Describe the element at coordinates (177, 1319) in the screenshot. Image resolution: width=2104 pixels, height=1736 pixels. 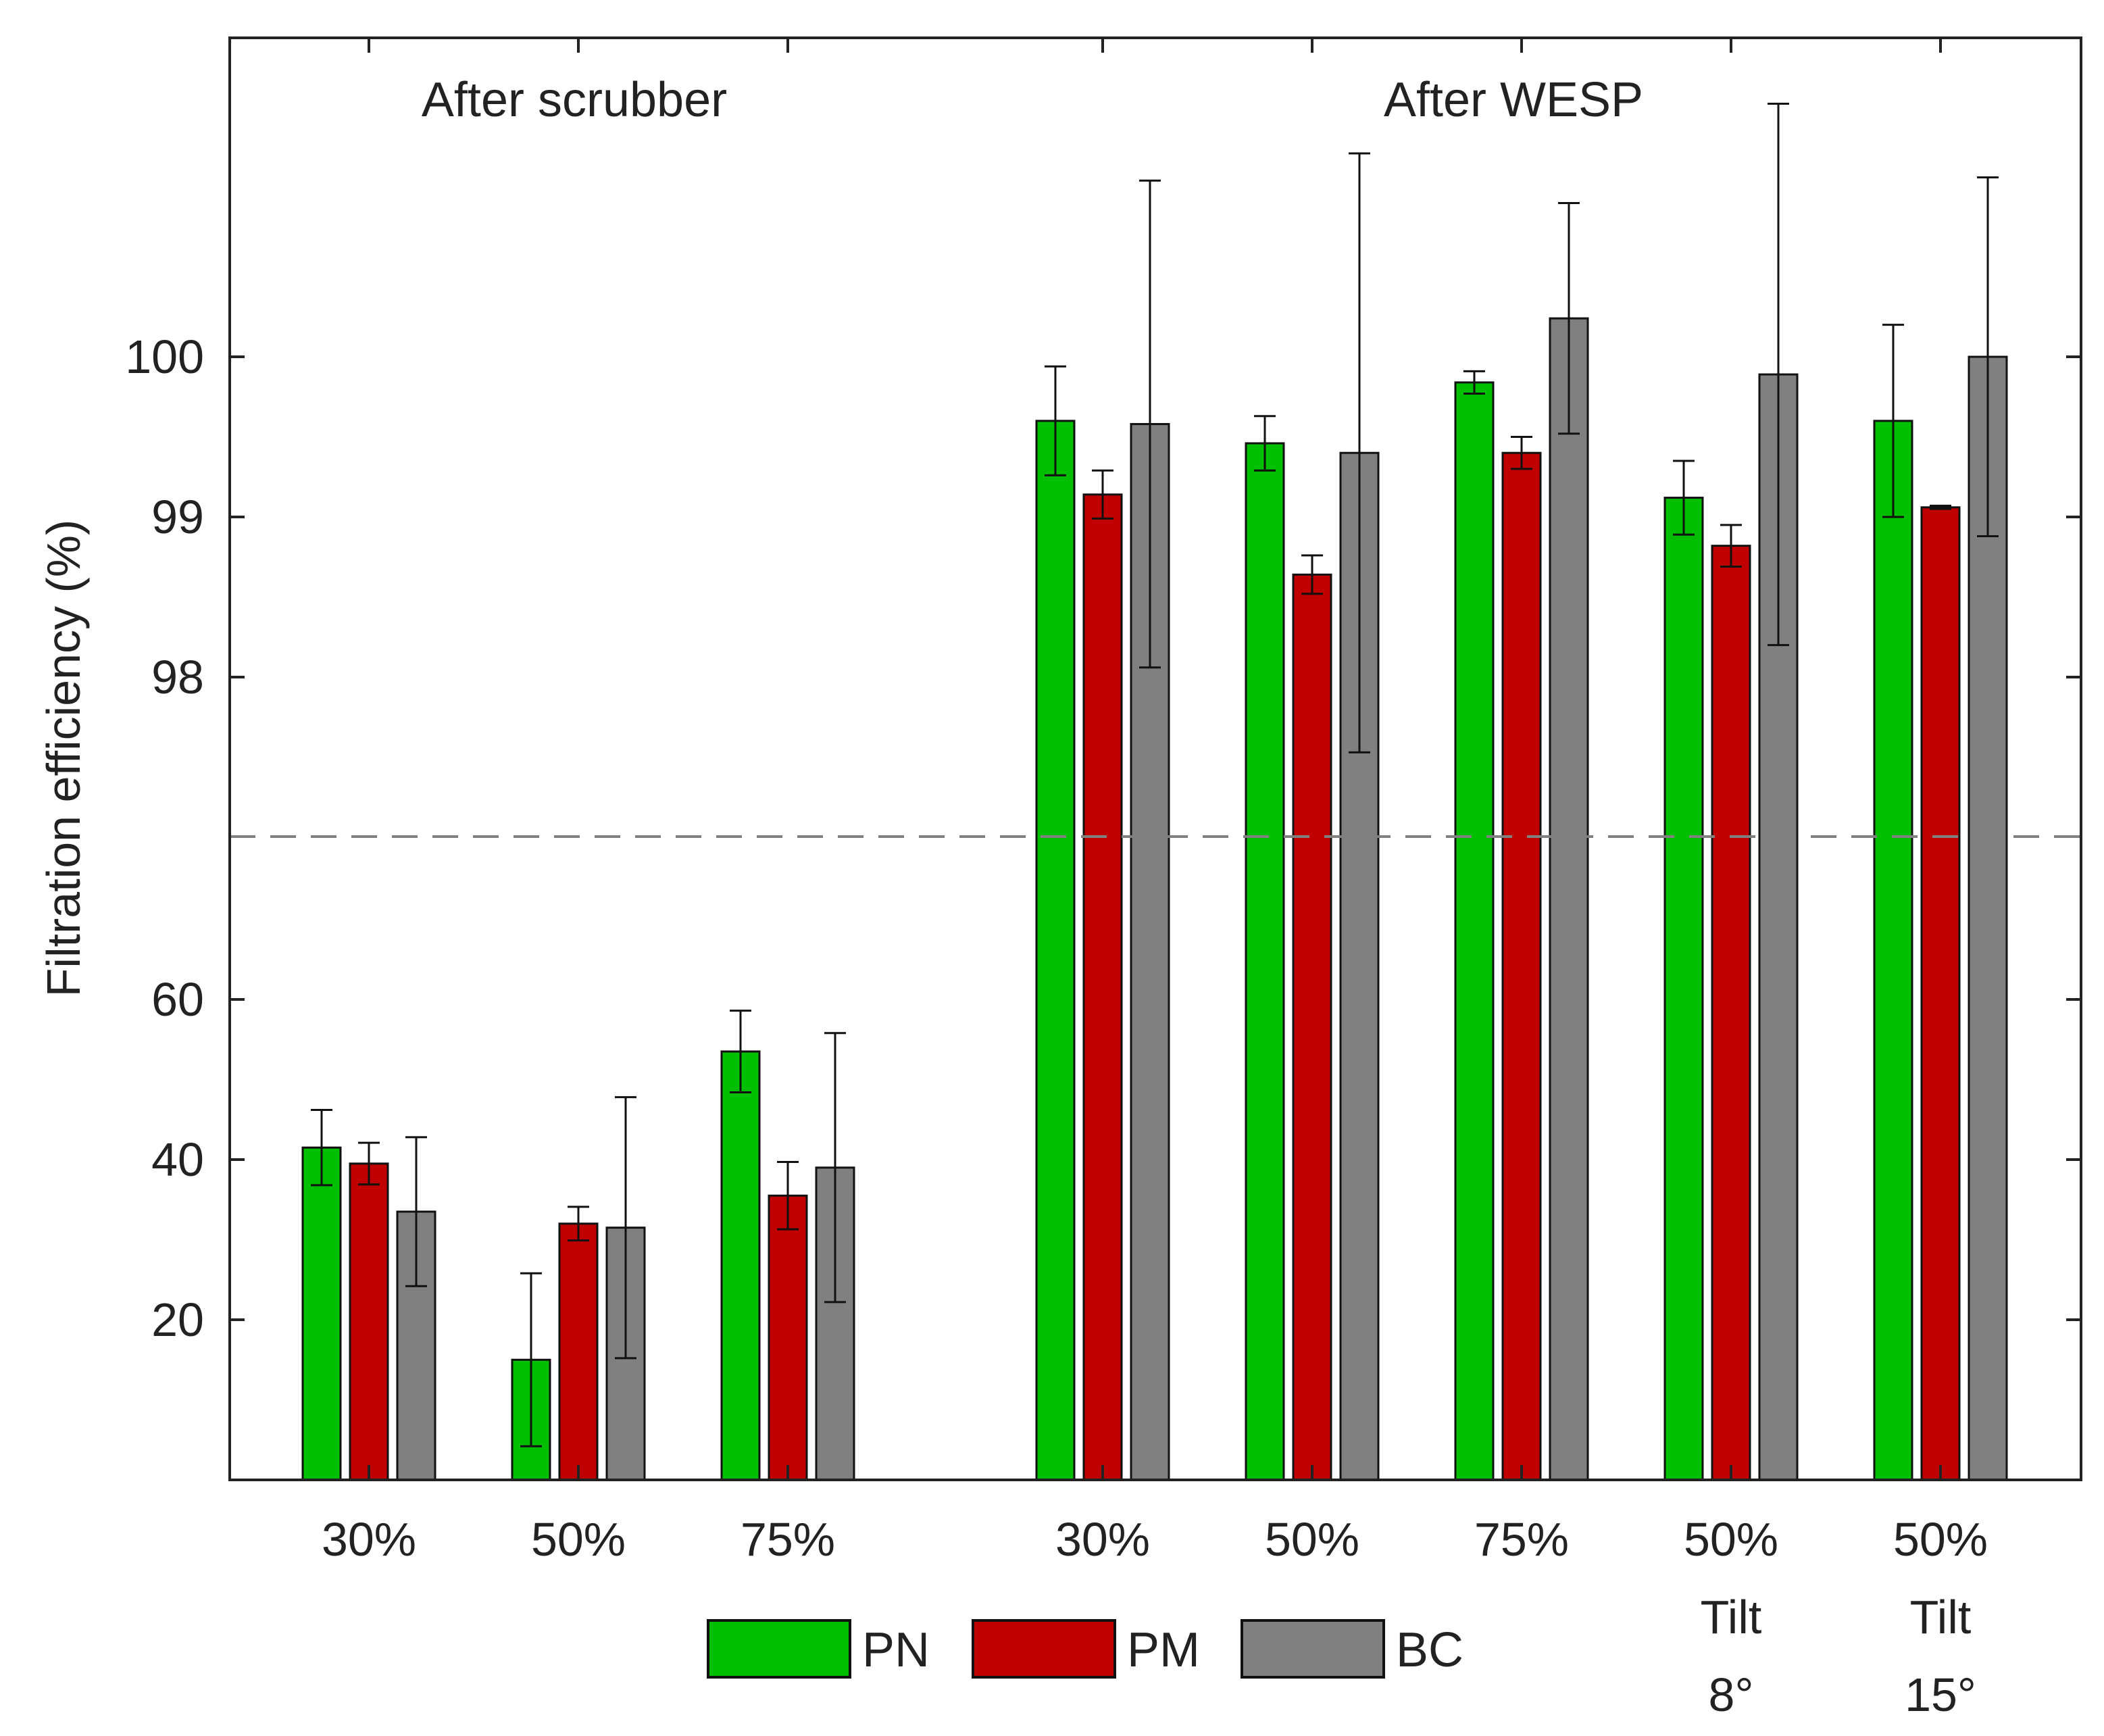
I see `y-tick-label: 20` at that location.